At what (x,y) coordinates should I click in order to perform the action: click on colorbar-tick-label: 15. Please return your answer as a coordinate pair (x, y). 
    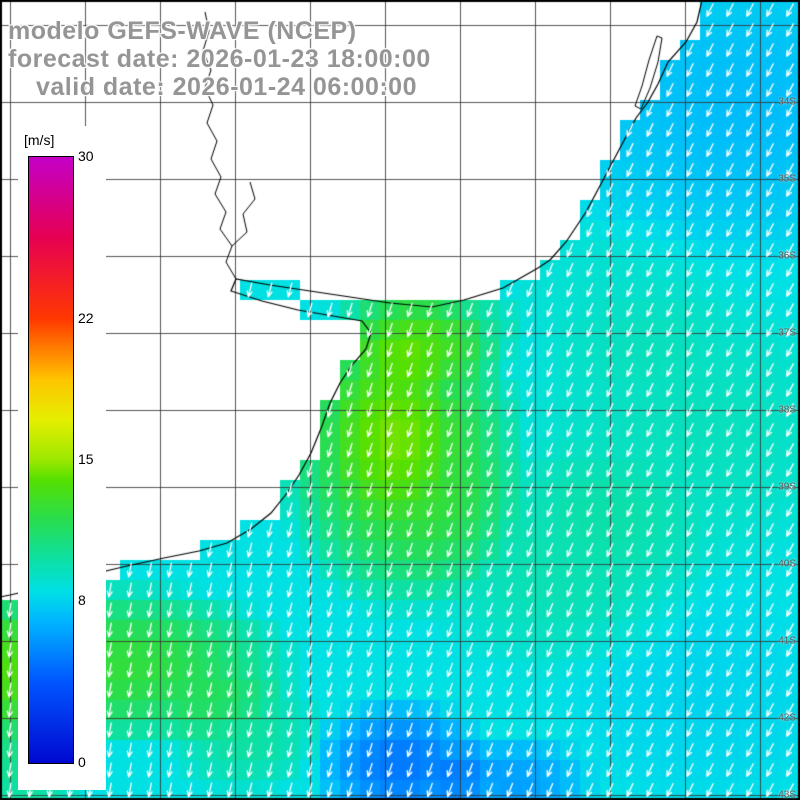
    Looking at the image, I should click on (86, 459).